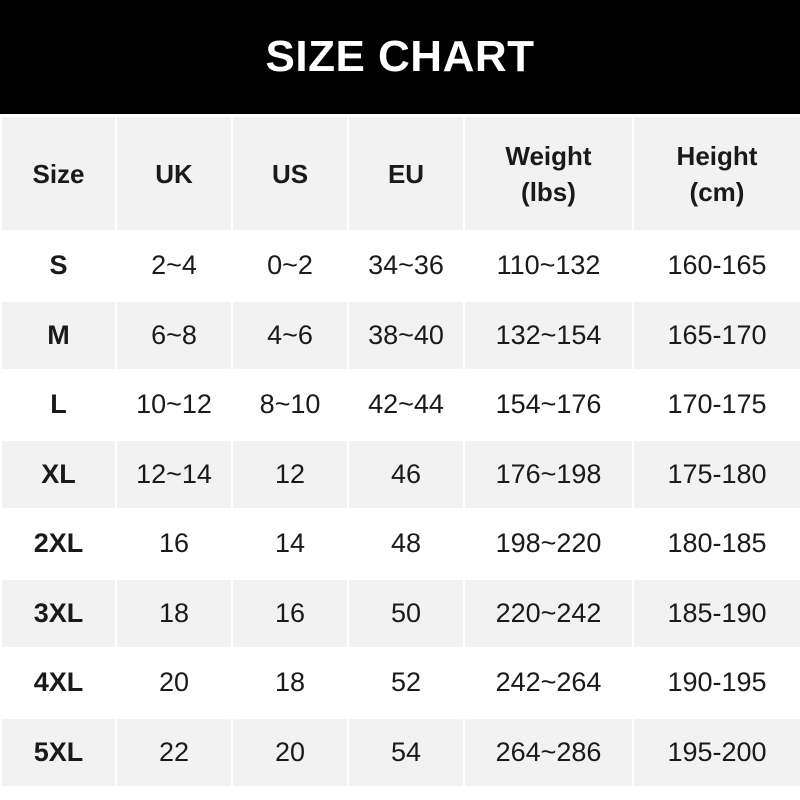  What do you see at coordinates (290, 683) in the screenshot?
I see `cell-us: 18` at bounding box center [290, 683].